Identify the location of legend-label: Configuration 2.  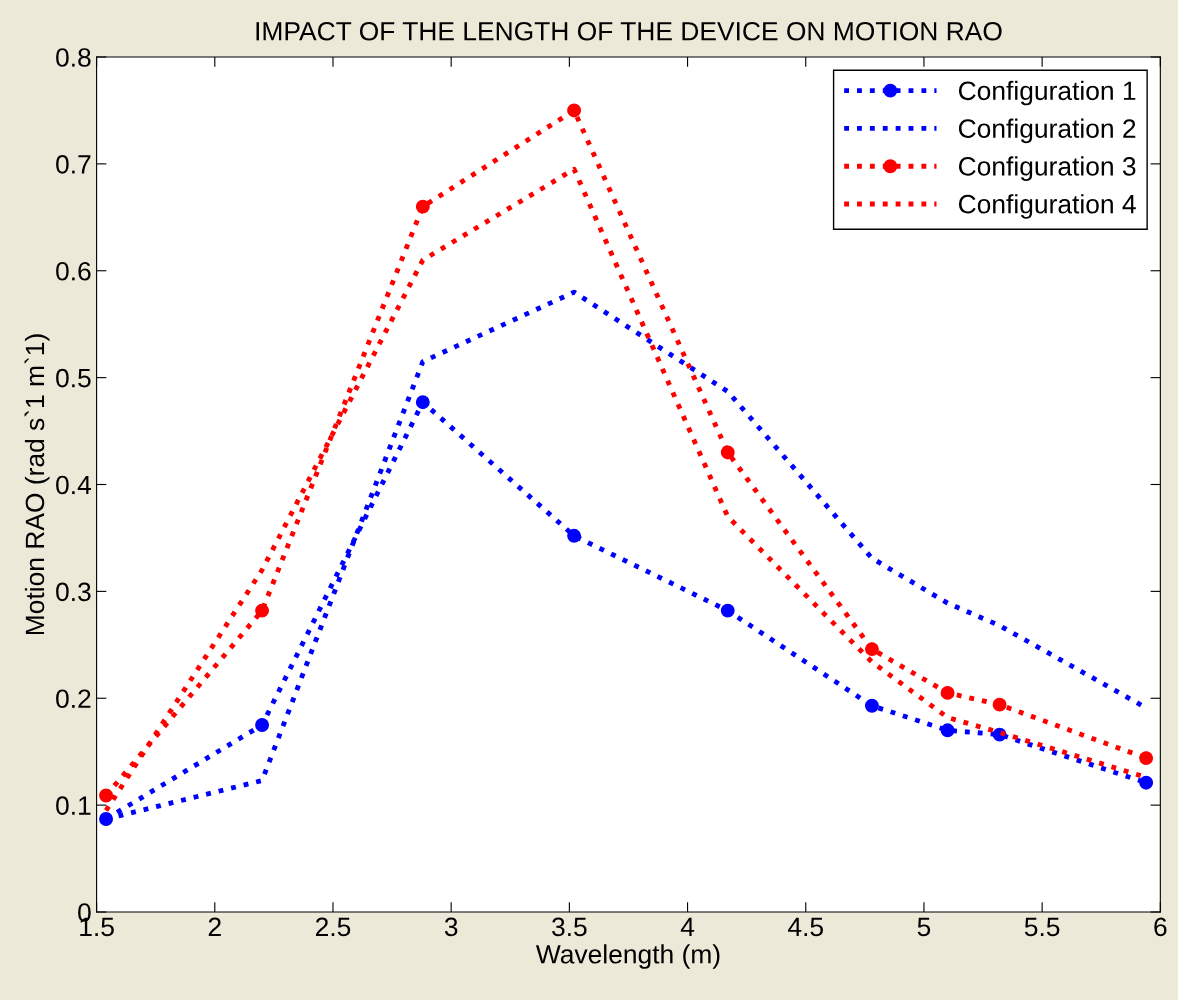
(1047, 131).